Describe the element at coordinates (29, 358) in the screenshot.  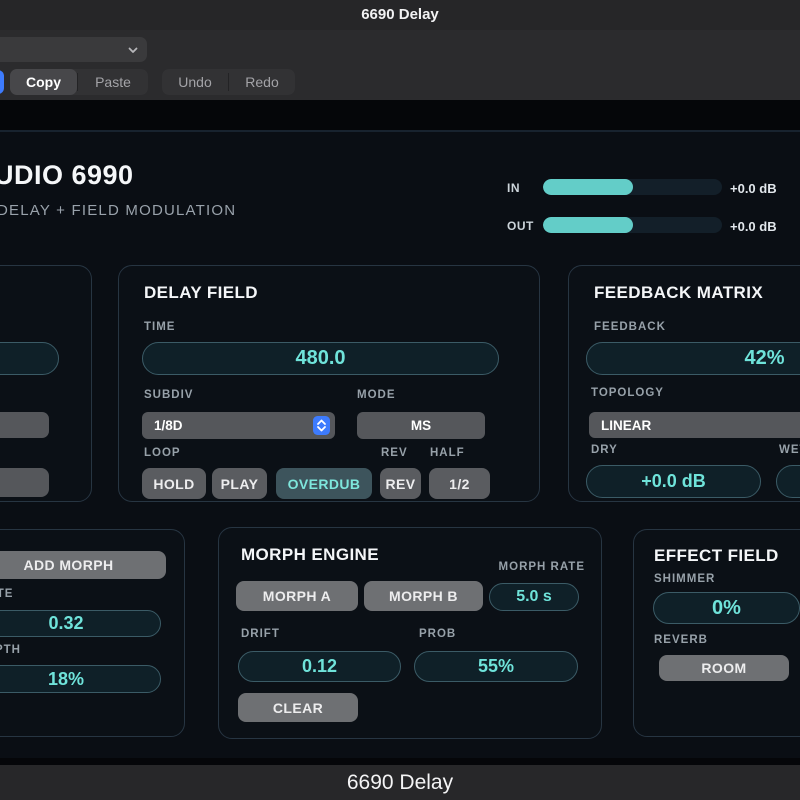
I see `clipped-value-field` at that location.